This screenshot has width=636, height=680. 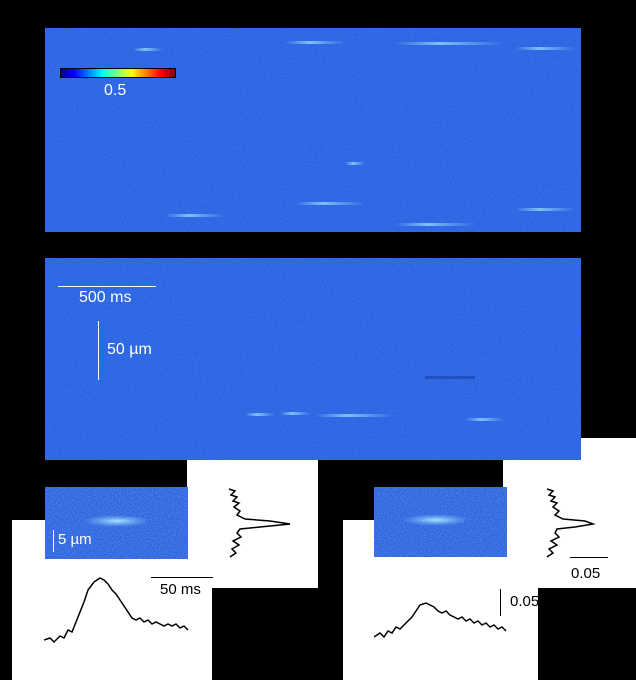 I want to click on panel-d-white-top, so click(x=569, y=513).